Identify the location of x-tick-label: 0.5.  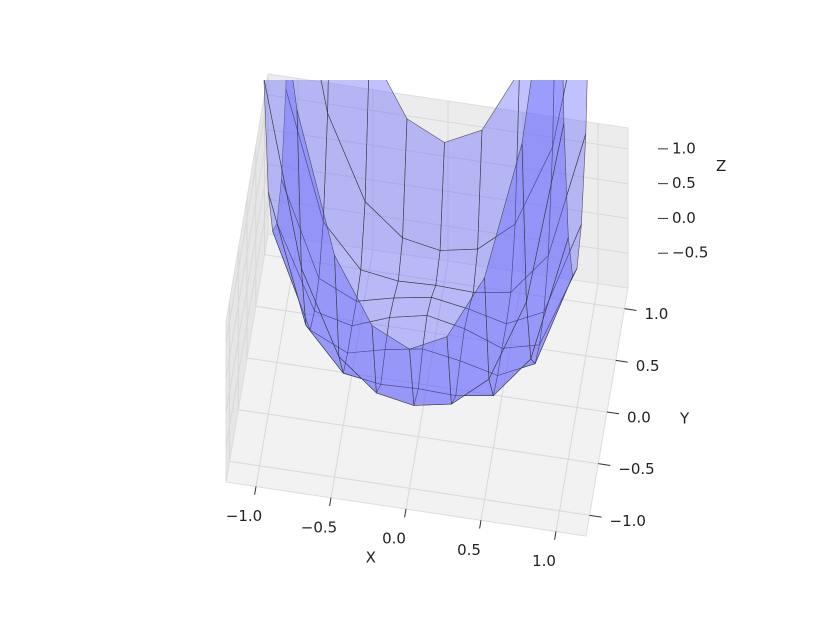
(469, 550).